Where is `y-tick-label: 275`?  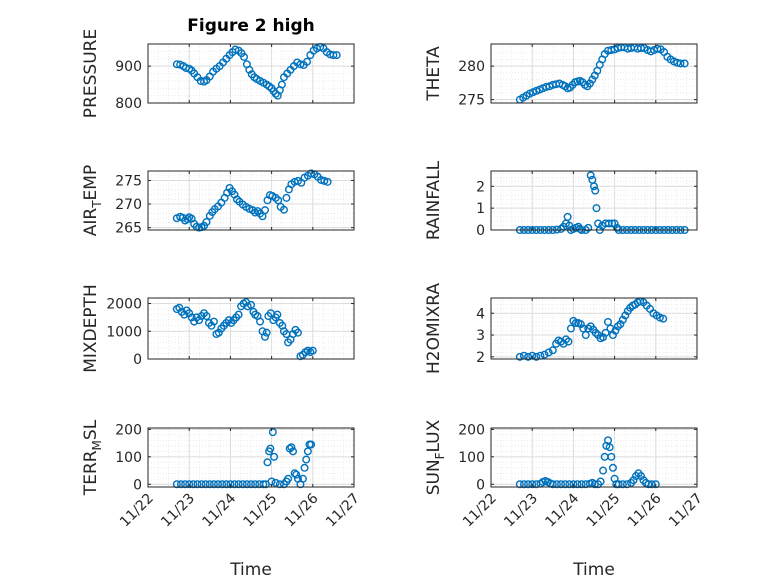
y-tick-label: 275 is located at coordinates (128, 181).